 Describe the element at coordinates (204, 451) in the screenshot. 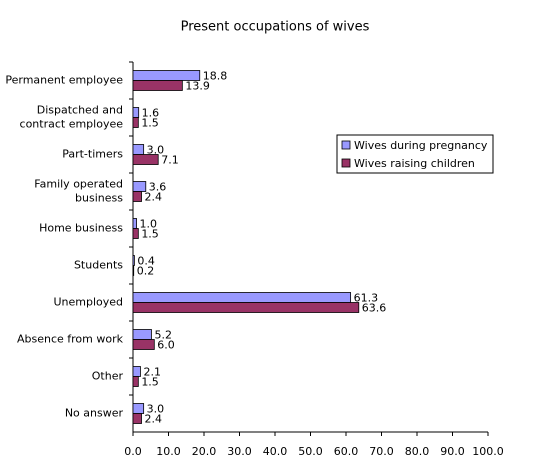

I see `x-tick-label: 20.0` at that location.